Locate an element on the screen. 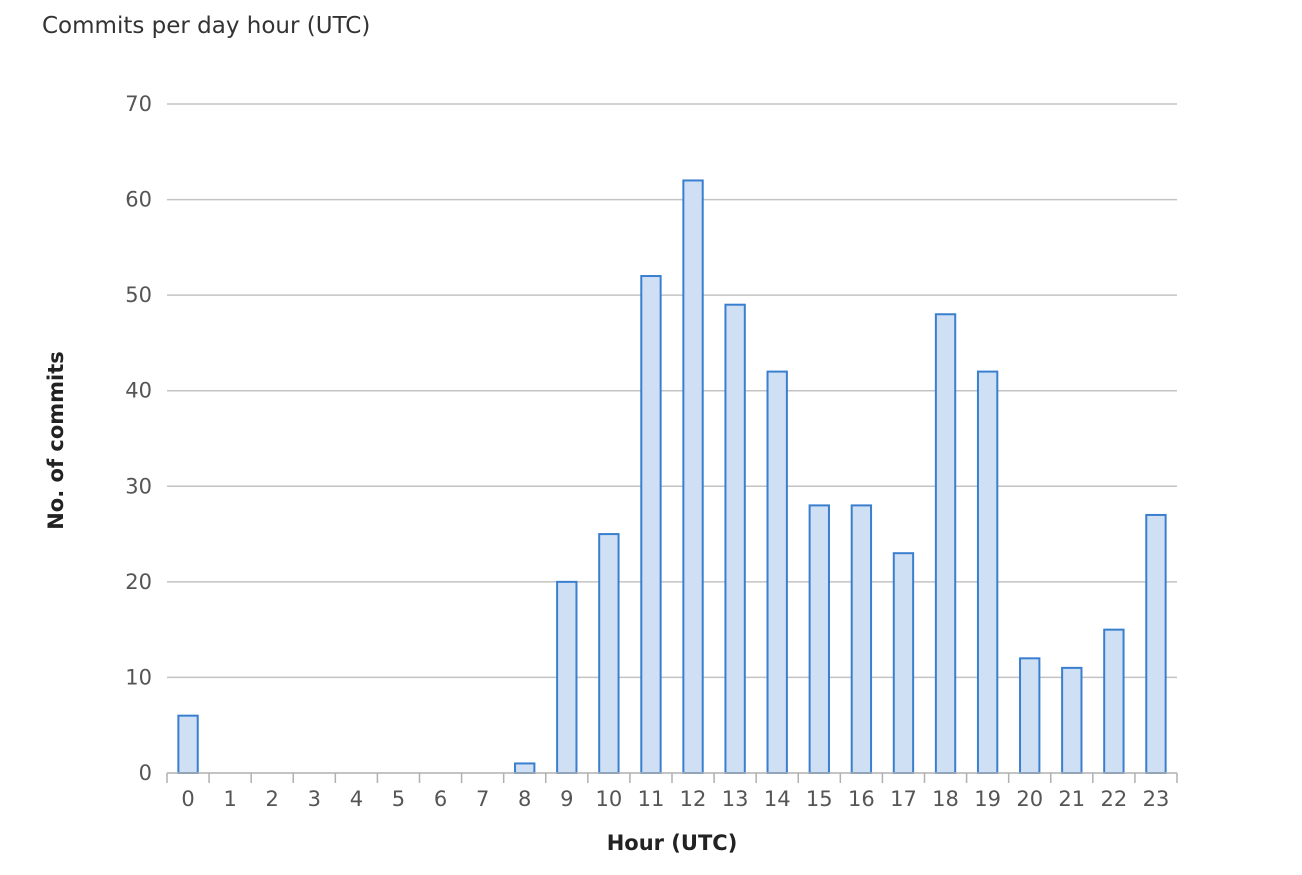  chart-title: Commits per day hour (UTC) is located at coordinates (206, 26).